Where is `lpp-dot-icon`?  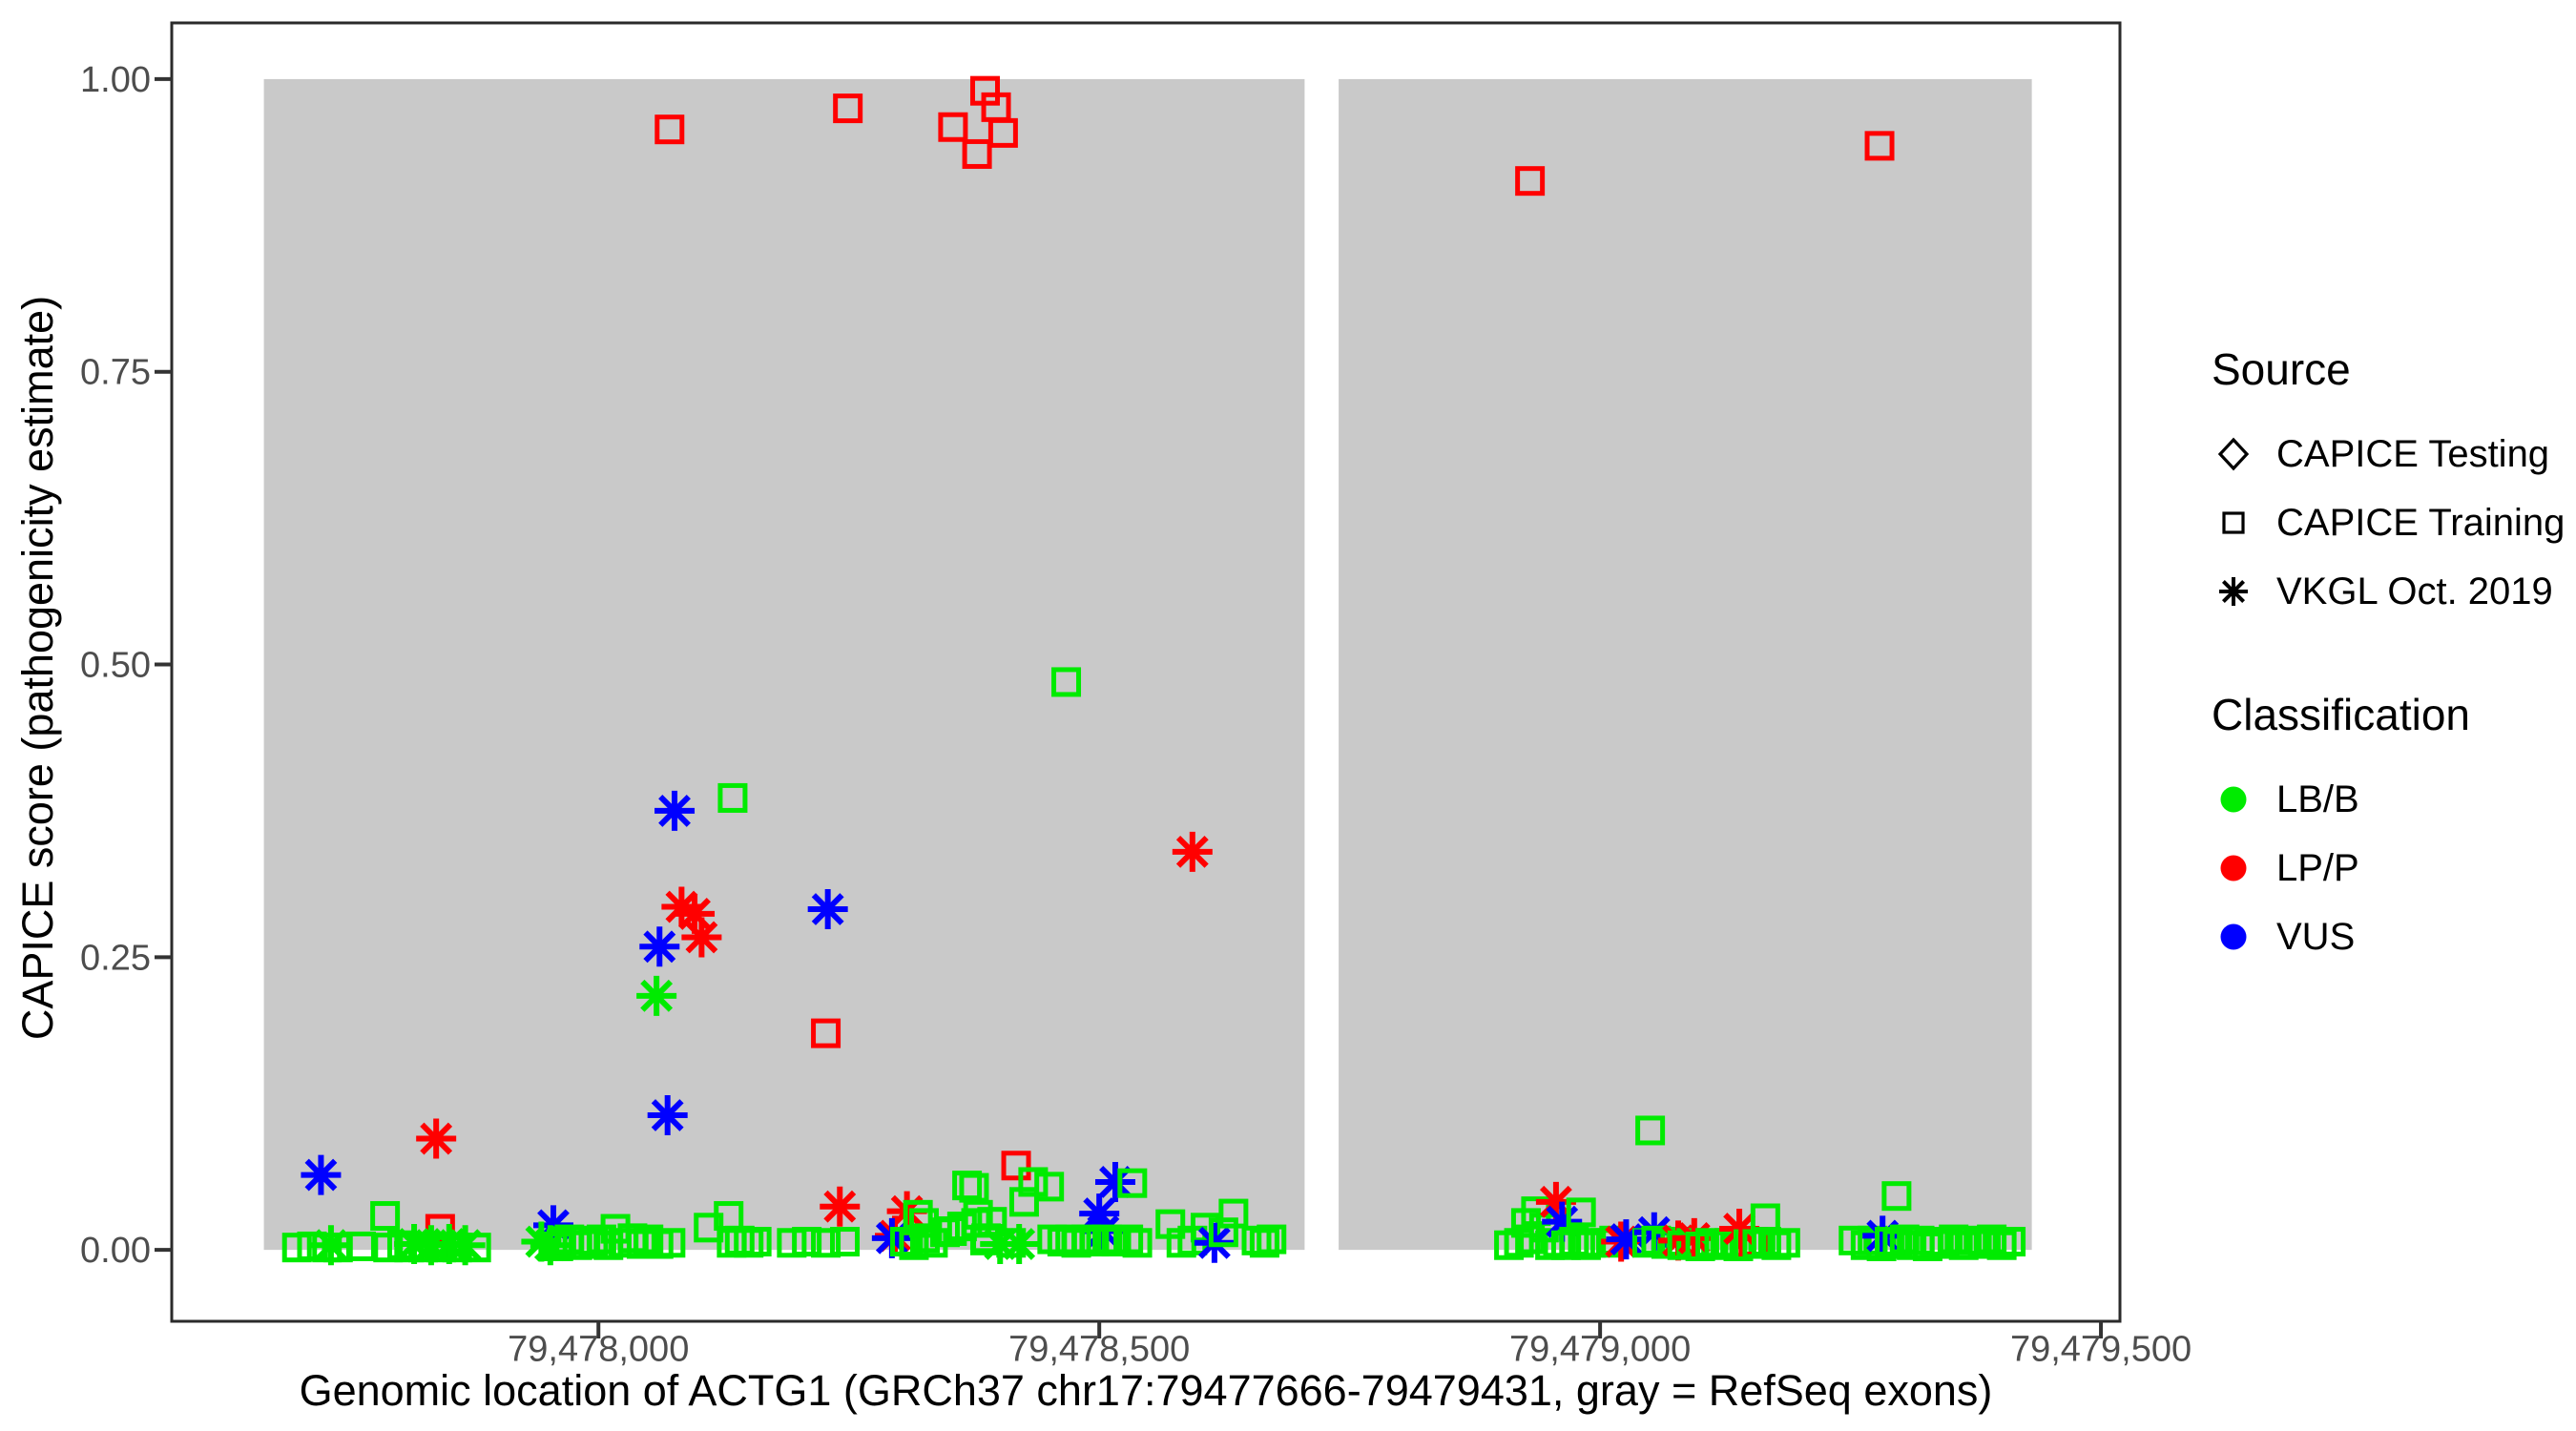 lpp-dot-icon is located at coordinates (2233, 868).